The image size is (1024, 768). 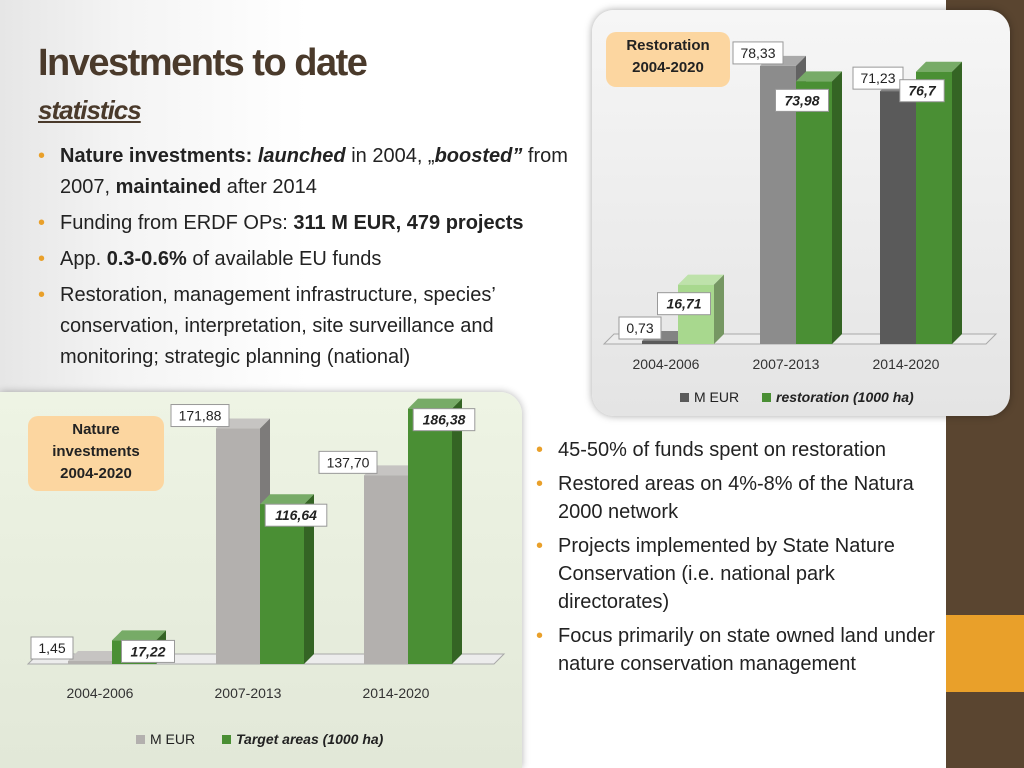 I want to click on bullet-text: from 2007,, so click(x=314, y=171).